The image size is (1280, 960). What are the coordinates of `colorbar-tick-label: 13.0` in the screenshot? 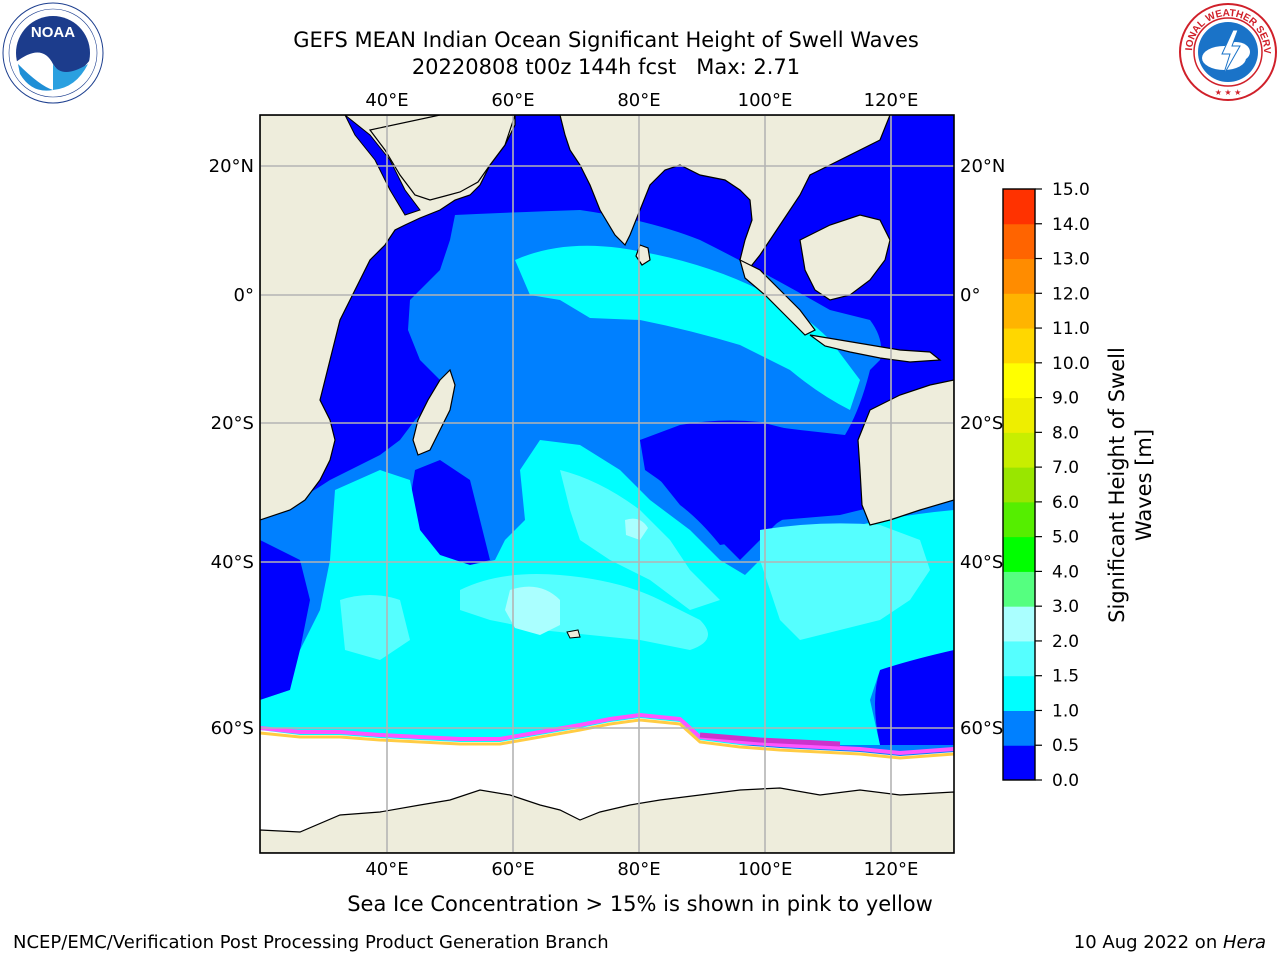 It's located at (1071, 260).